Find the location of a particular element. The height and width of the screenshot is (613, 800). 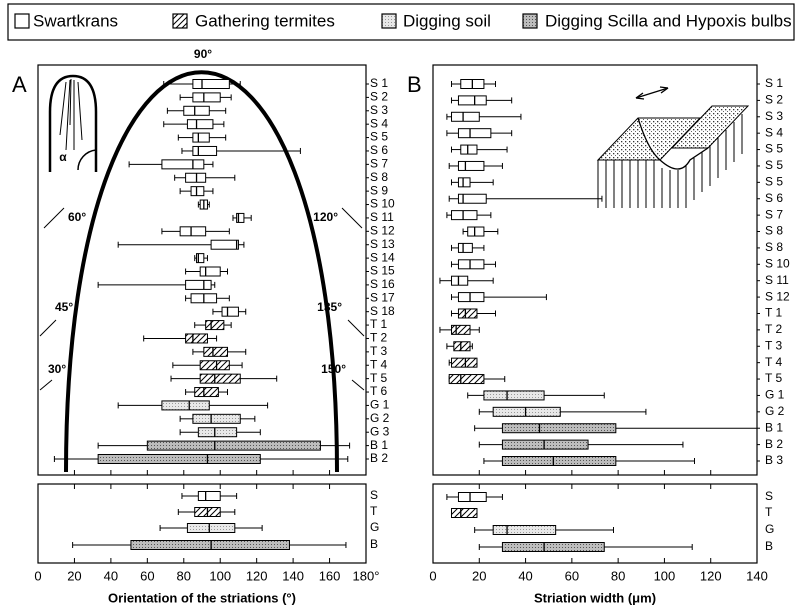

annotation: α is located at coordinates (63, 157).